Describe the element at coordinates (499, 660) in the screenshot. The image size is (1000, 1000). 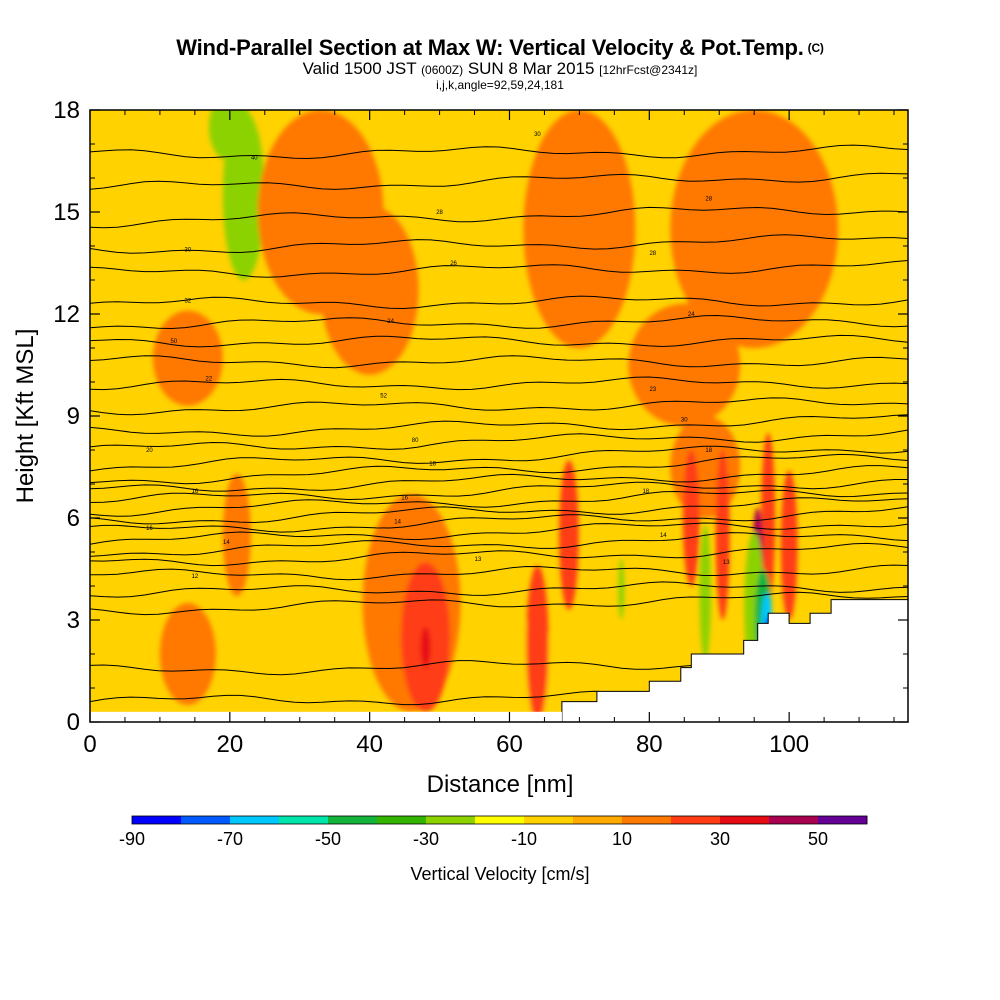
I see `terrain-mask` at that location.